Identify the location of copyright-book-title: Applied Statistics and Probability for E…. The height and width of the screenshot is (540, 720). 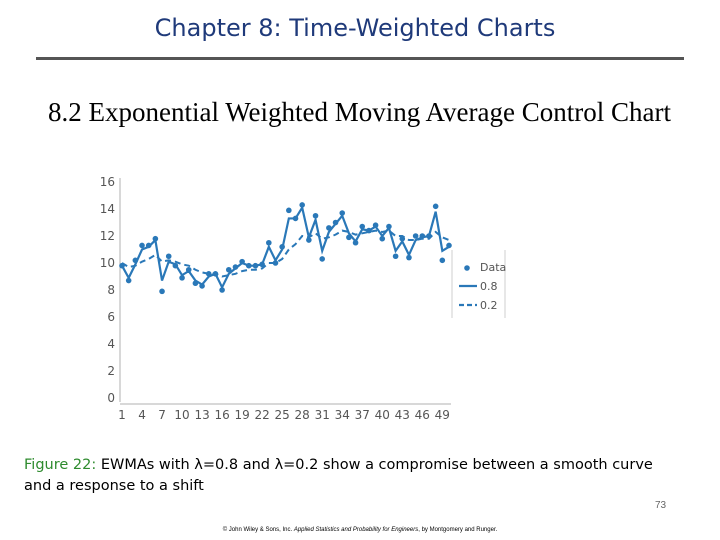
(356, 530).